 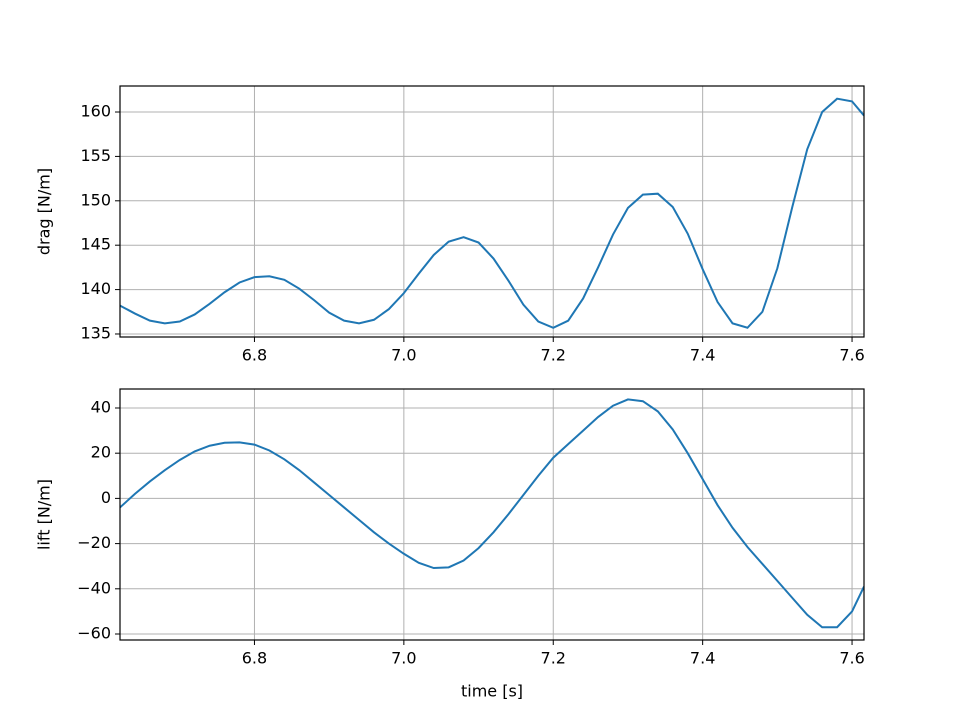 What do you see at coordinates (106, 497) in the screenshot?
I see `y-tick-label: 0` at bounding box center [106, 497].